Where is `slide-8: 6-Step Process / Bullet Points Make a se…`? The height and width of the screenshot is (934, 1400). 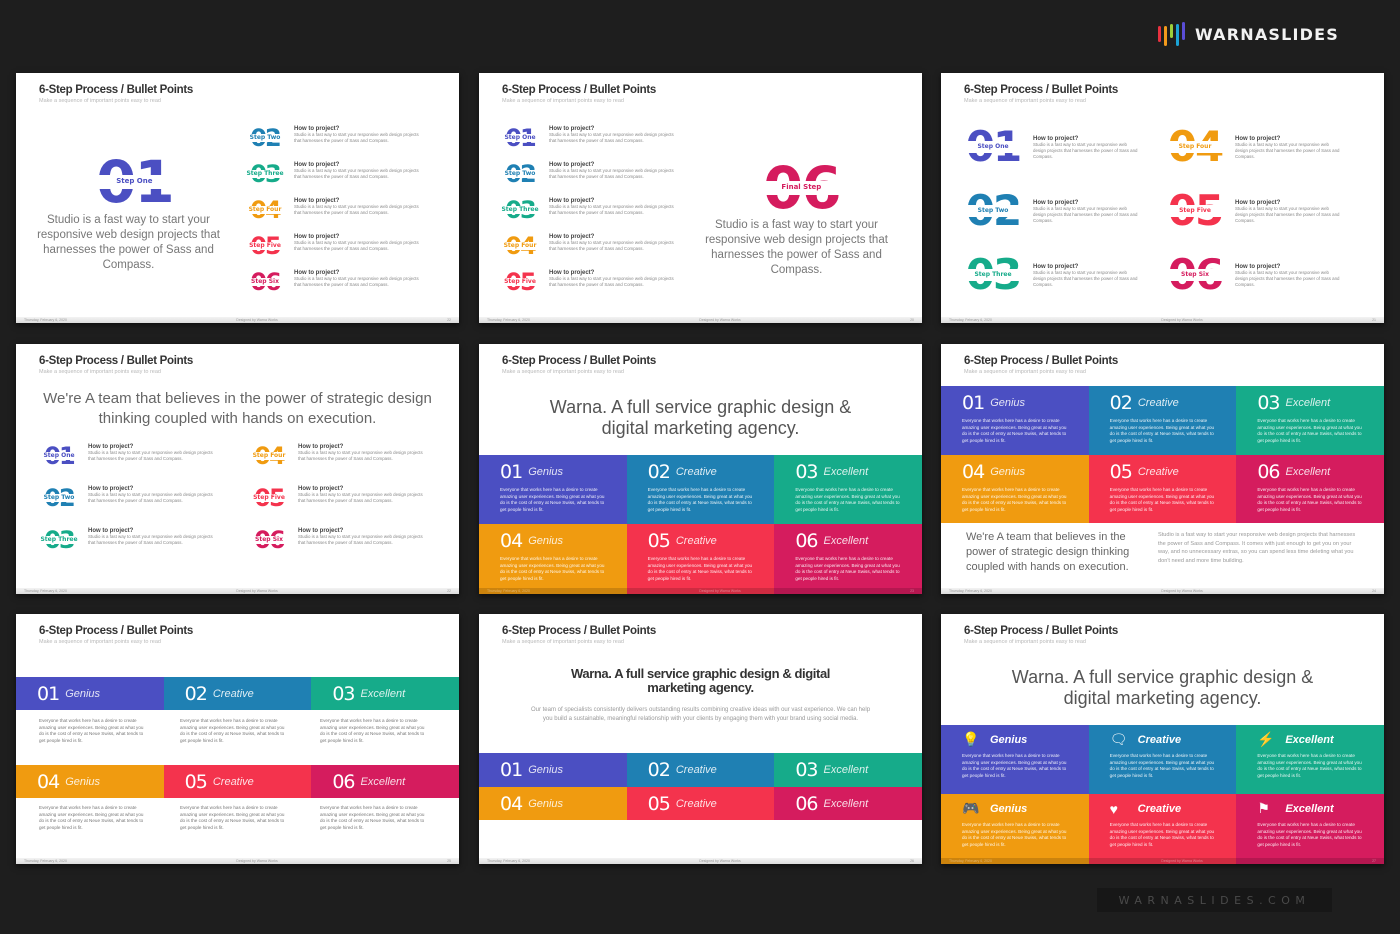
slide-8: 6-Step Process / Bullet Points Make a se… is located at coordinates (700, 739).